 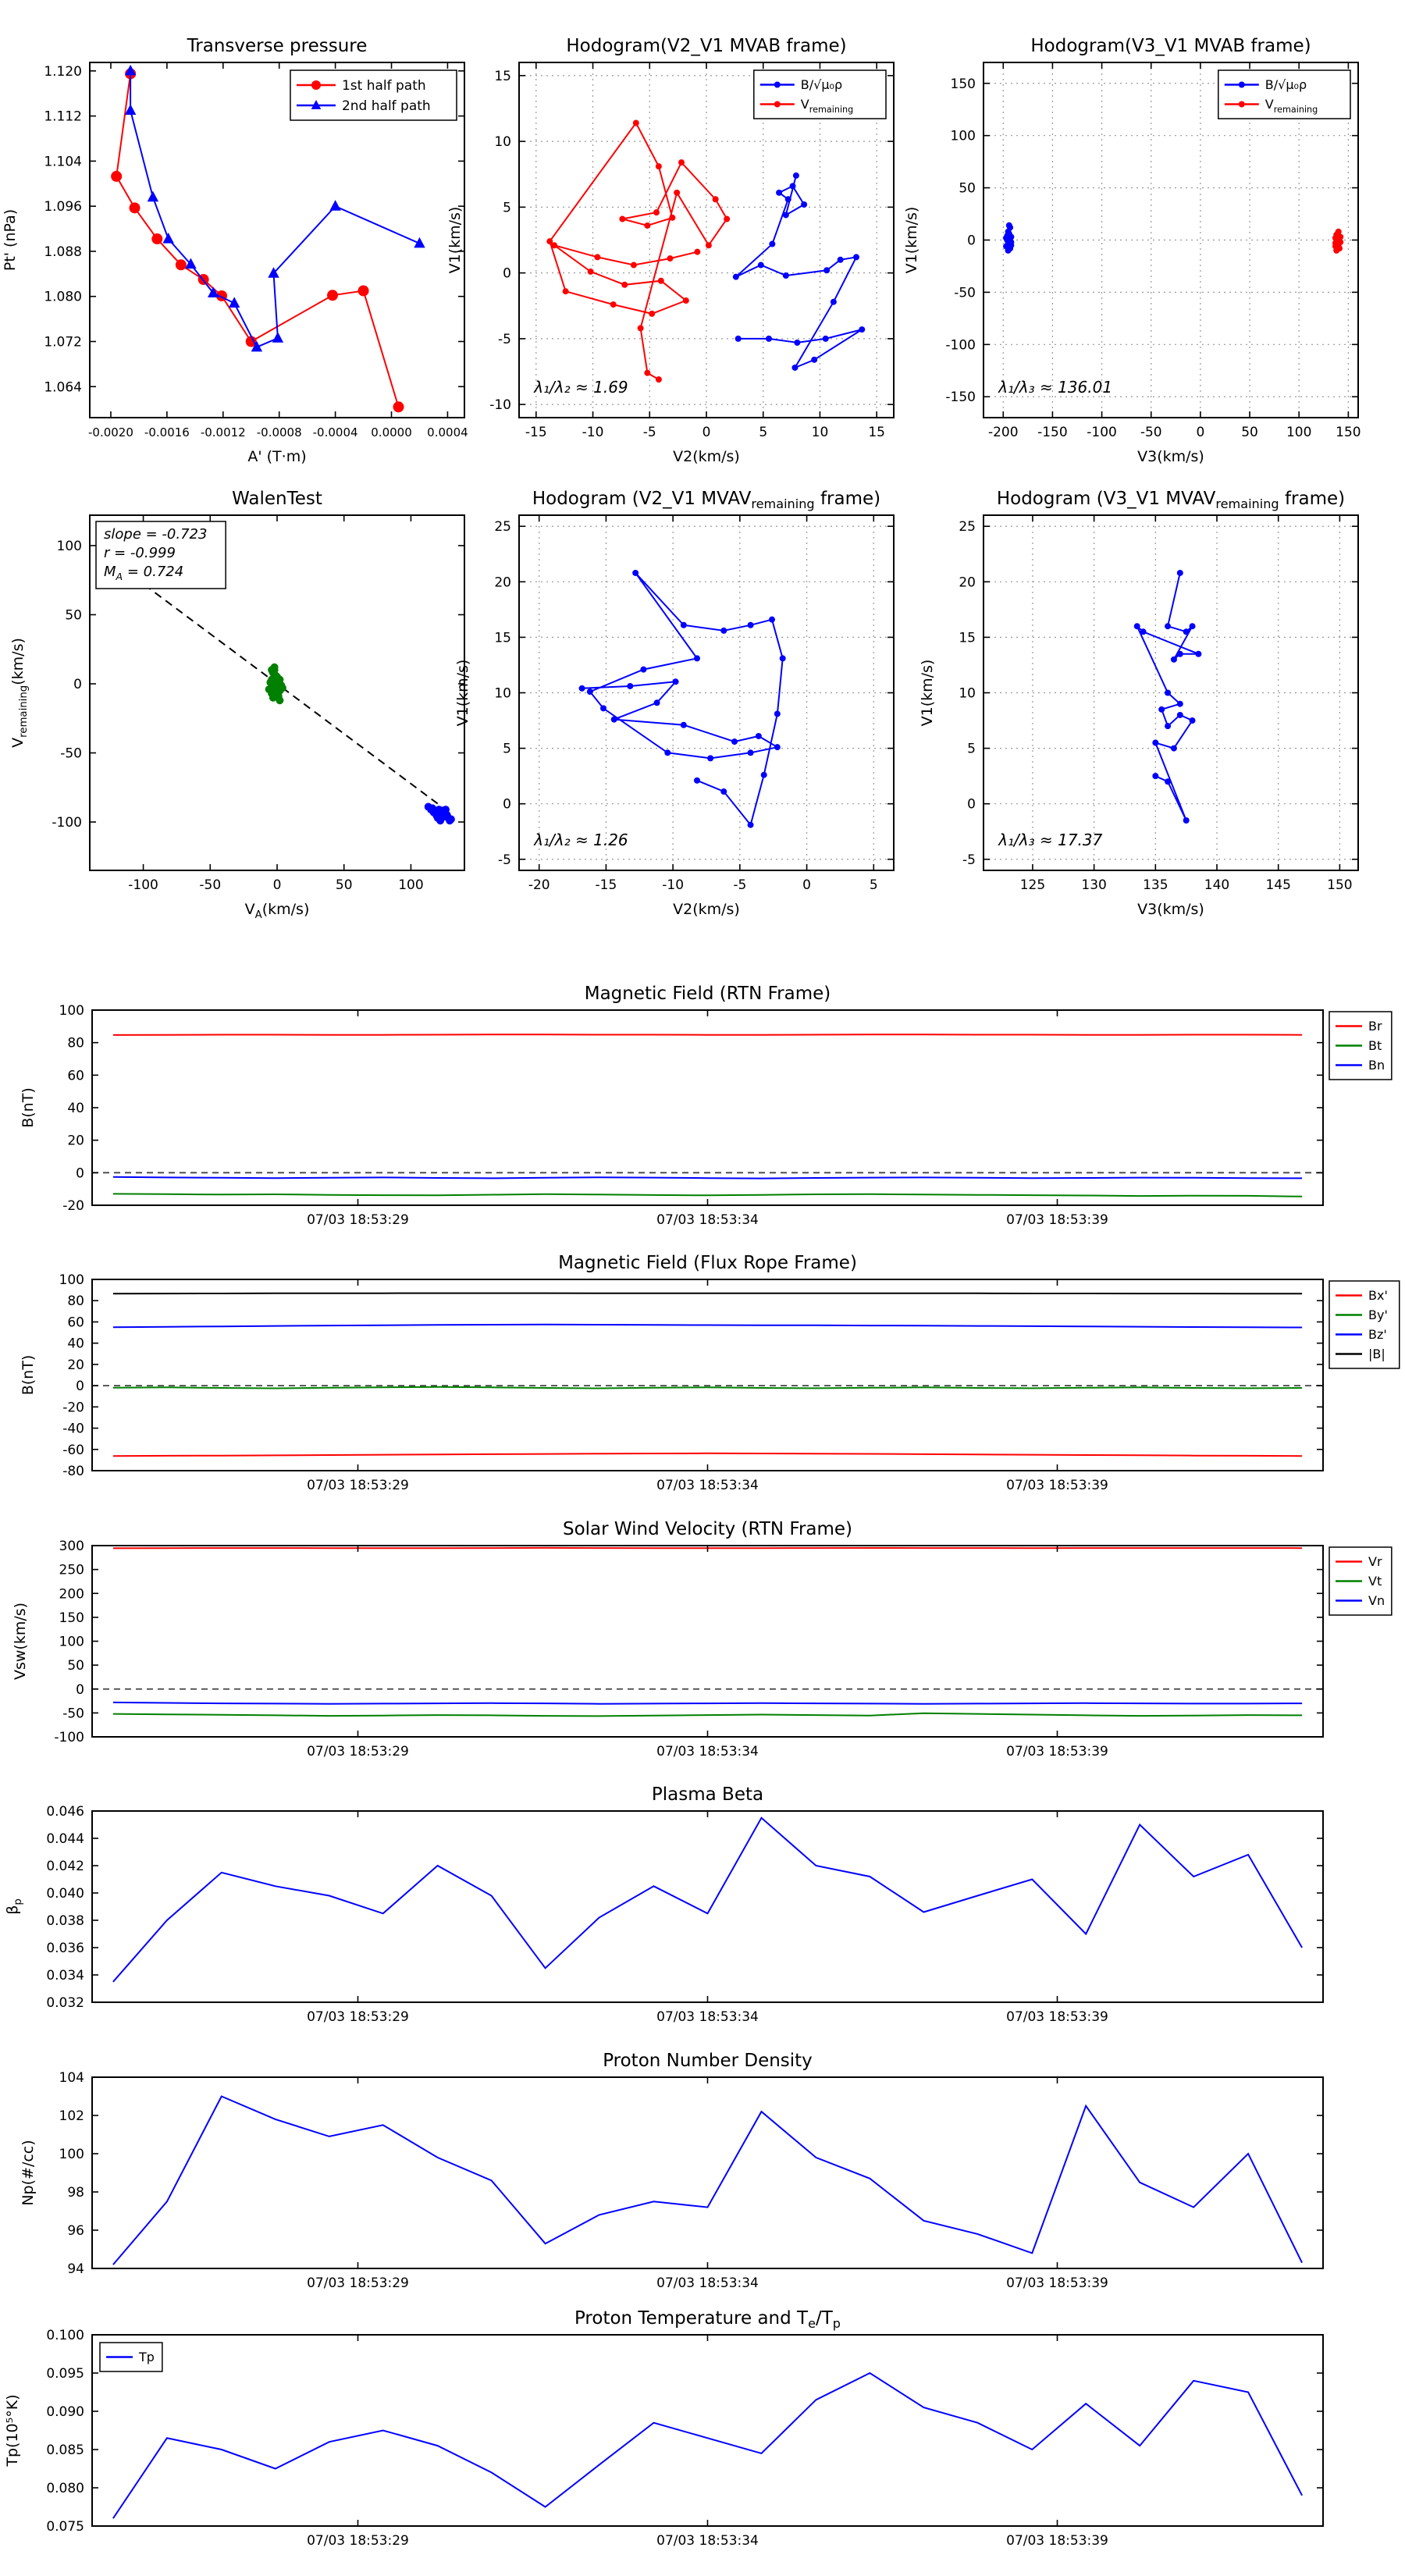 What do you see at coordinates (63, 297) in the screenshot?
I see `y-tick-label: 1.080` at bounding box center [63, 297].